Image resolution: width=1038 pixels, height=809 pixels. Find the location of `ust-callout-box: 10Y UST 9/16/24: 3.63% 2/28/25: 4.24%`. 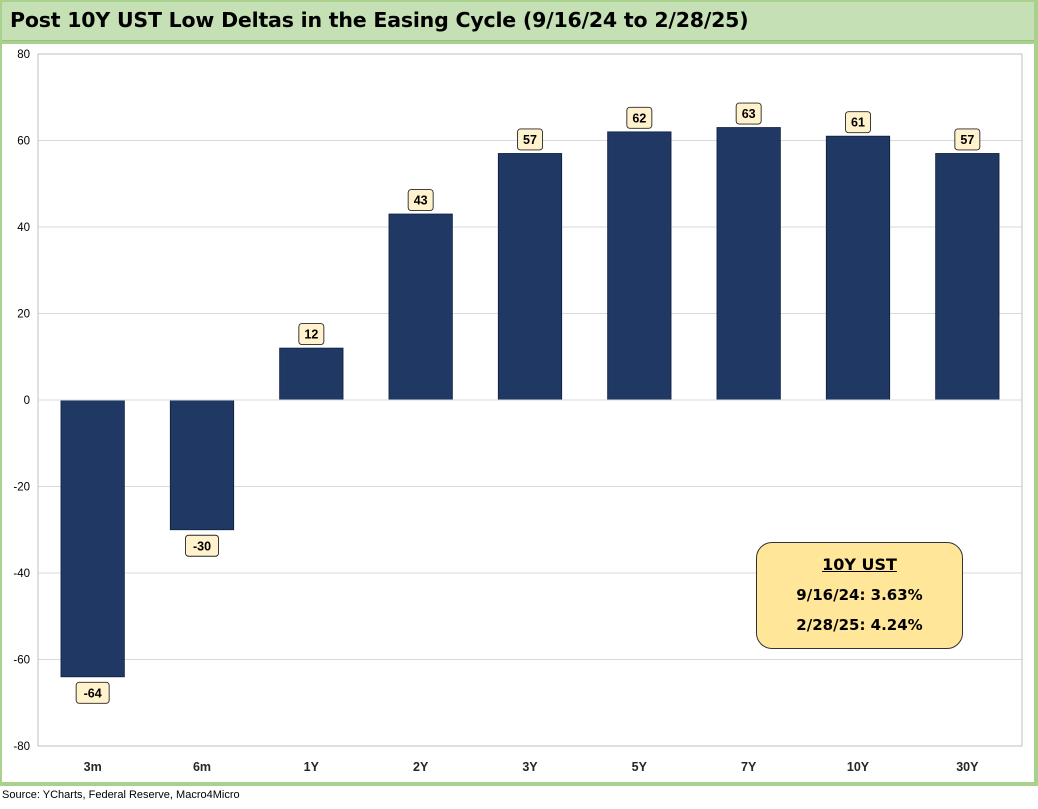

ust-callout-box: 10Y UST 9/16/24: 3.63% 2/28/25: 4.24% is located at coordinates (859, 595).